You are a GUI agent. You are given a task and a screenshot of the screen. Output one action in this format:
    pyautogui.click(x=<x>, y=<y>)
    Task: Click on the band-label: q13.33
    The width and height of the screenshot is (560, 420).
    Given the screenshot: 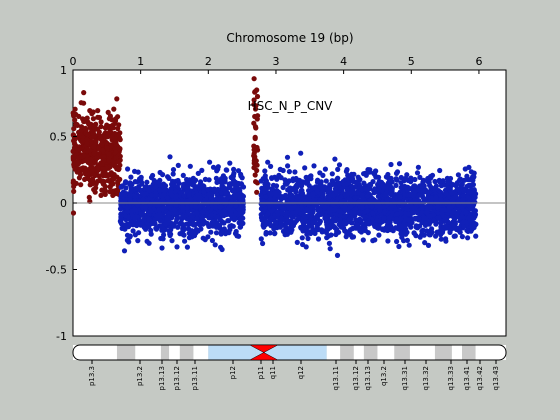 What is the action you would take?
    pyautogui.click(x=451, y=378)
    